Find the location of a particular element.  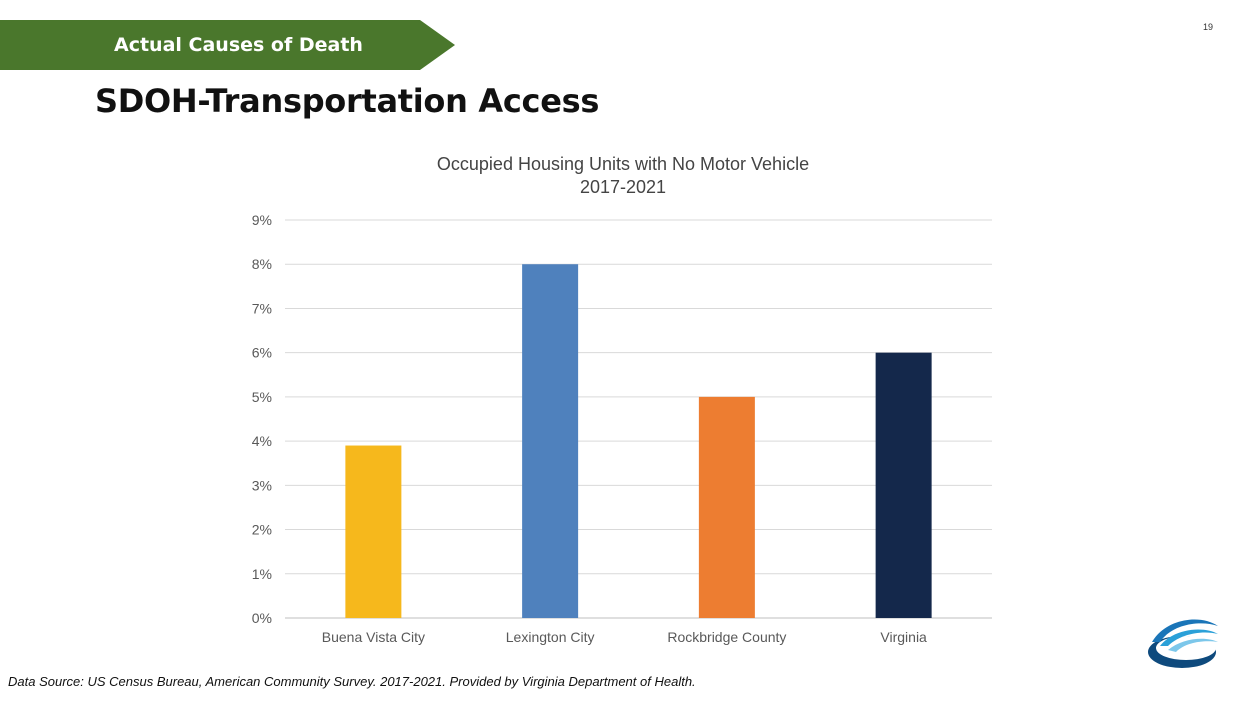

bar-buena-vista-city is located at coordinates (373, 531).